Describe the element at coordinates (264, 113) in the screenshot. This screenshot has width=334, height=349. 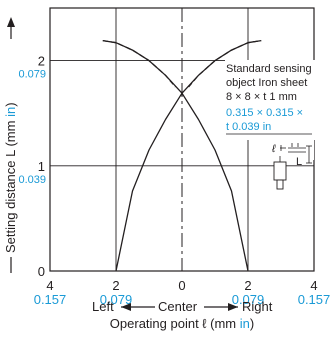
I see `note-line-4: 0.315 × 0.315 ×` at that location.